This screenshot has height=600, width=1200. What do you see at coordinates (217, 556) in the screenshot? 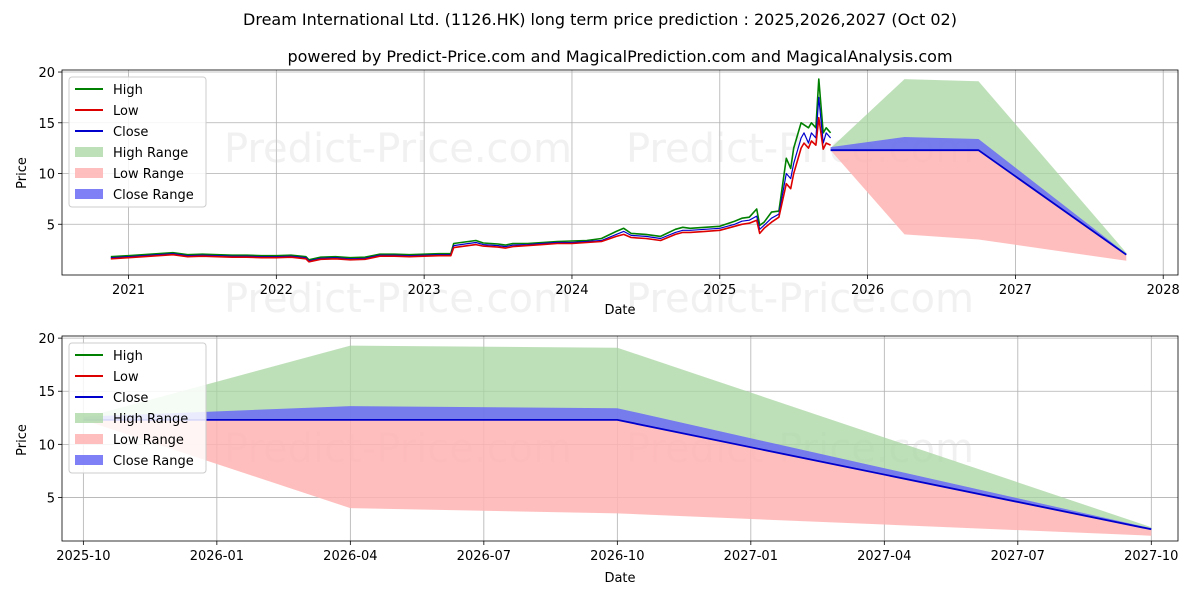
I see `x-tick-label: 2026-01` at bounding box center [217, 556].